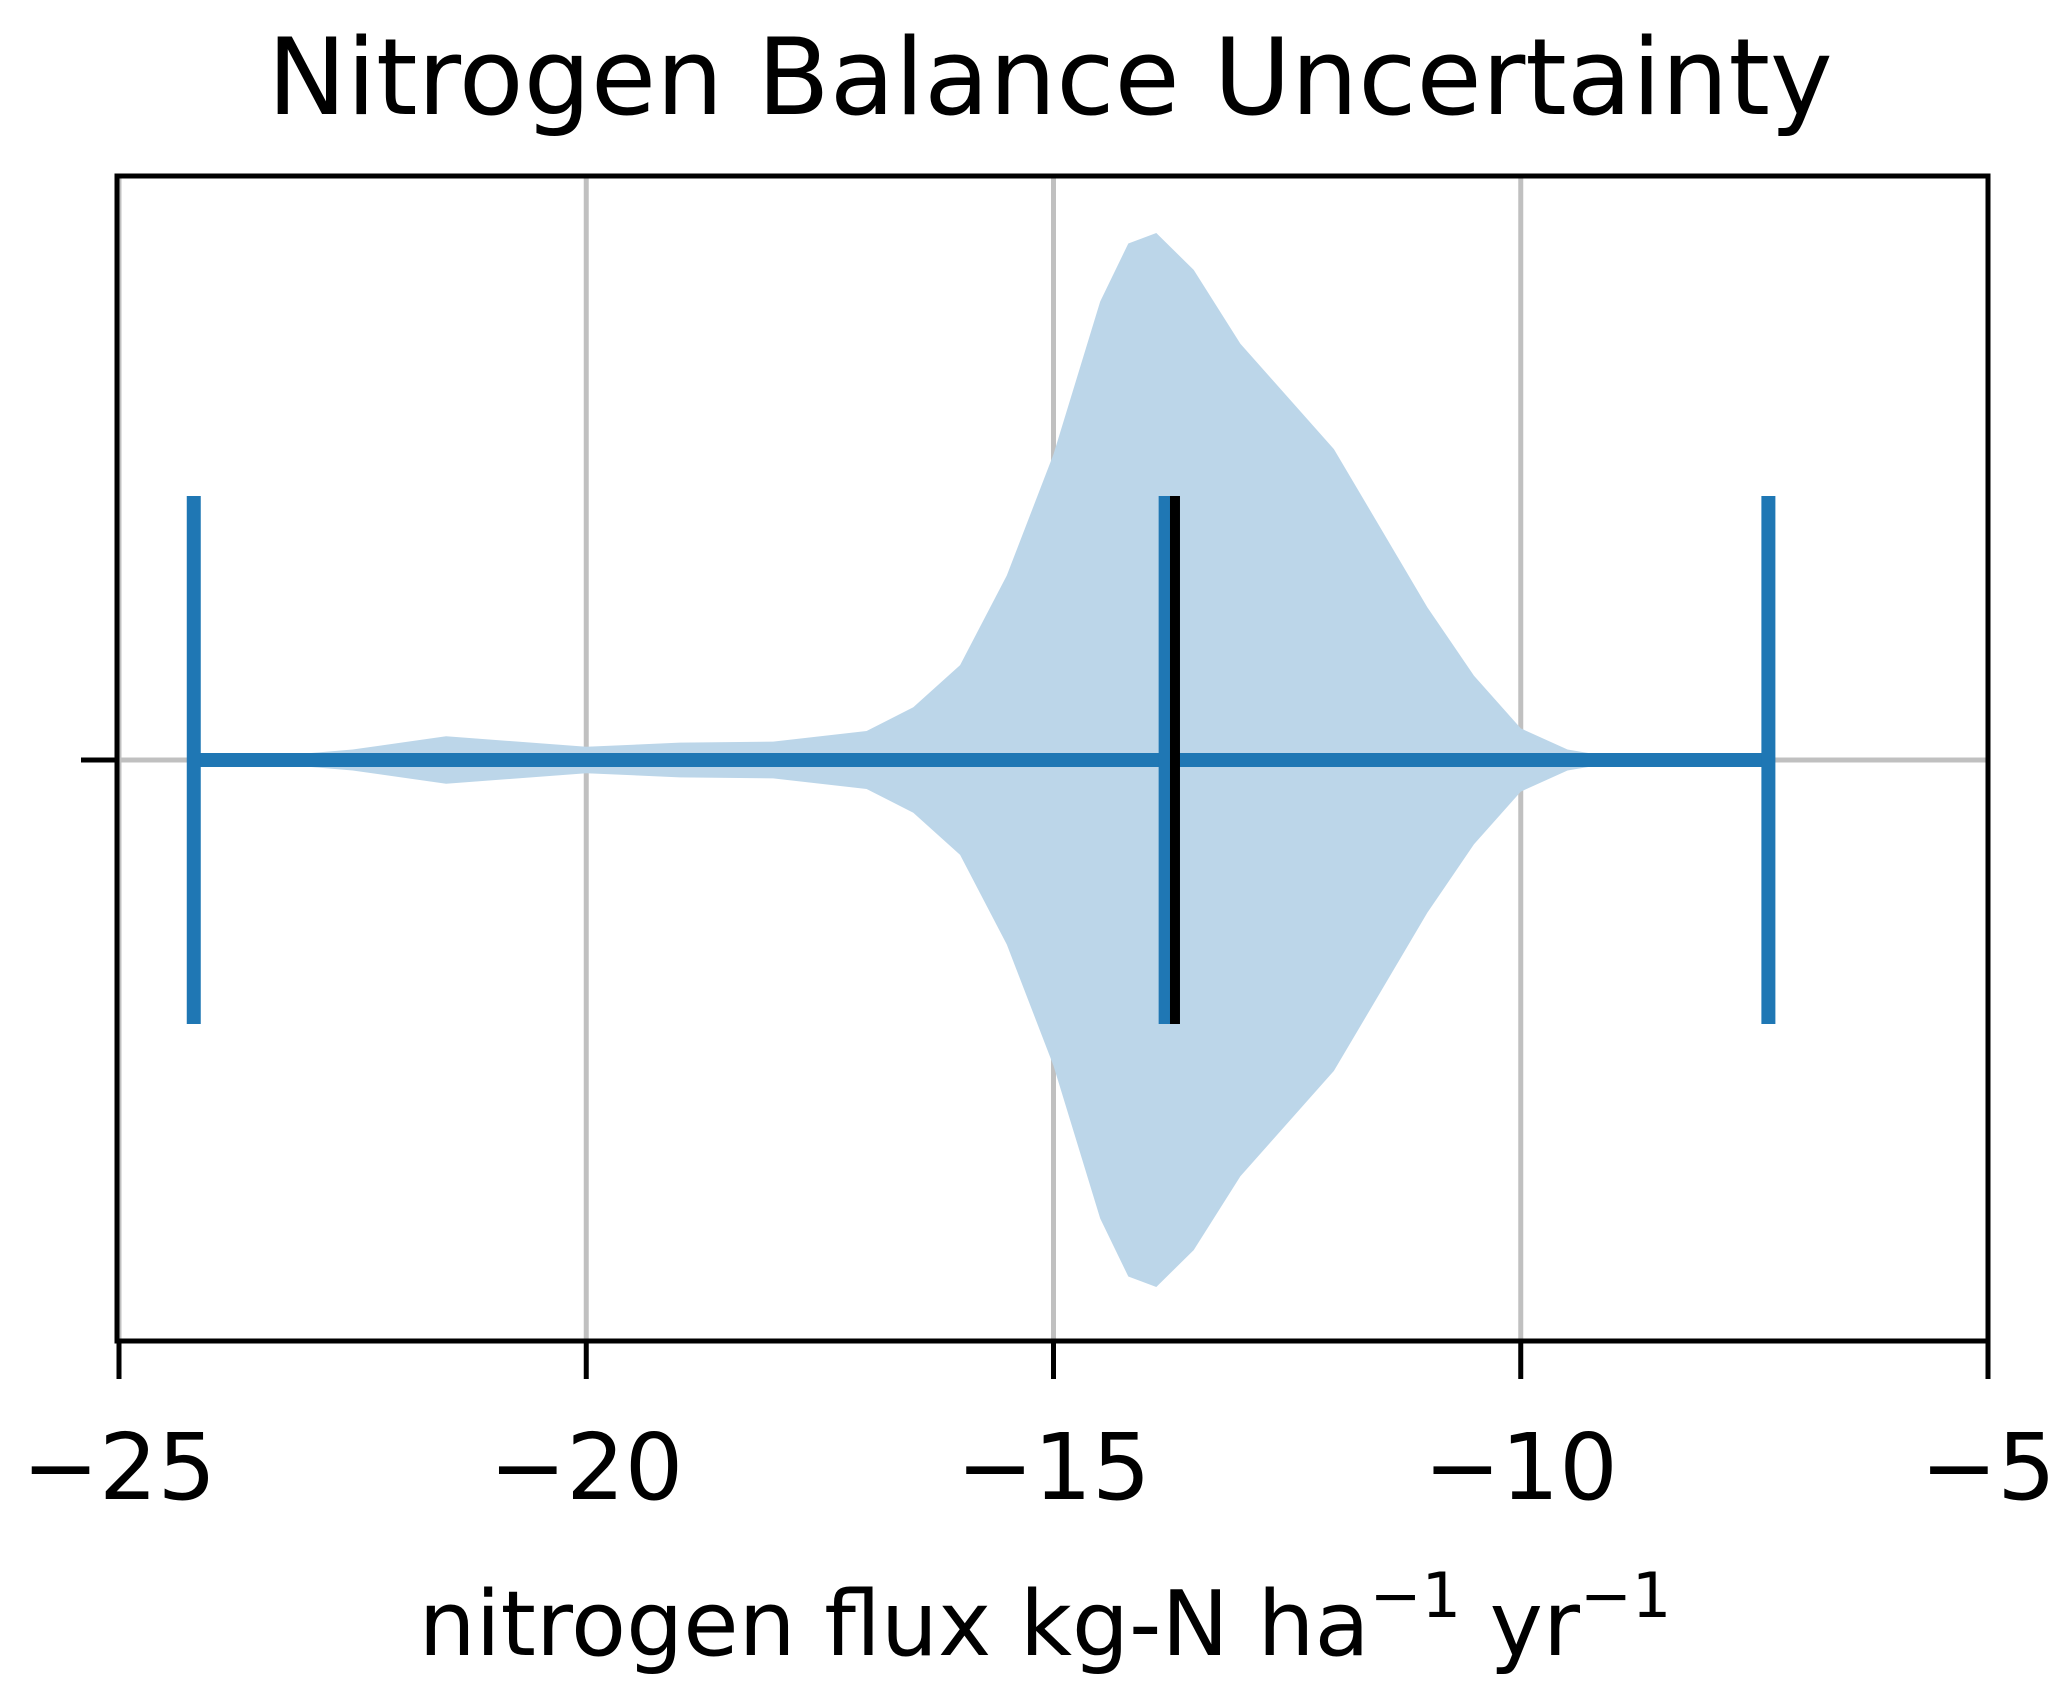 The image size is (2067, 1690). What do you see at coordinates (1050, 77) in the screenshot?
I see `chart-title: Nitrogen Balance Uncertainty` at bounding box center [1050, 77].